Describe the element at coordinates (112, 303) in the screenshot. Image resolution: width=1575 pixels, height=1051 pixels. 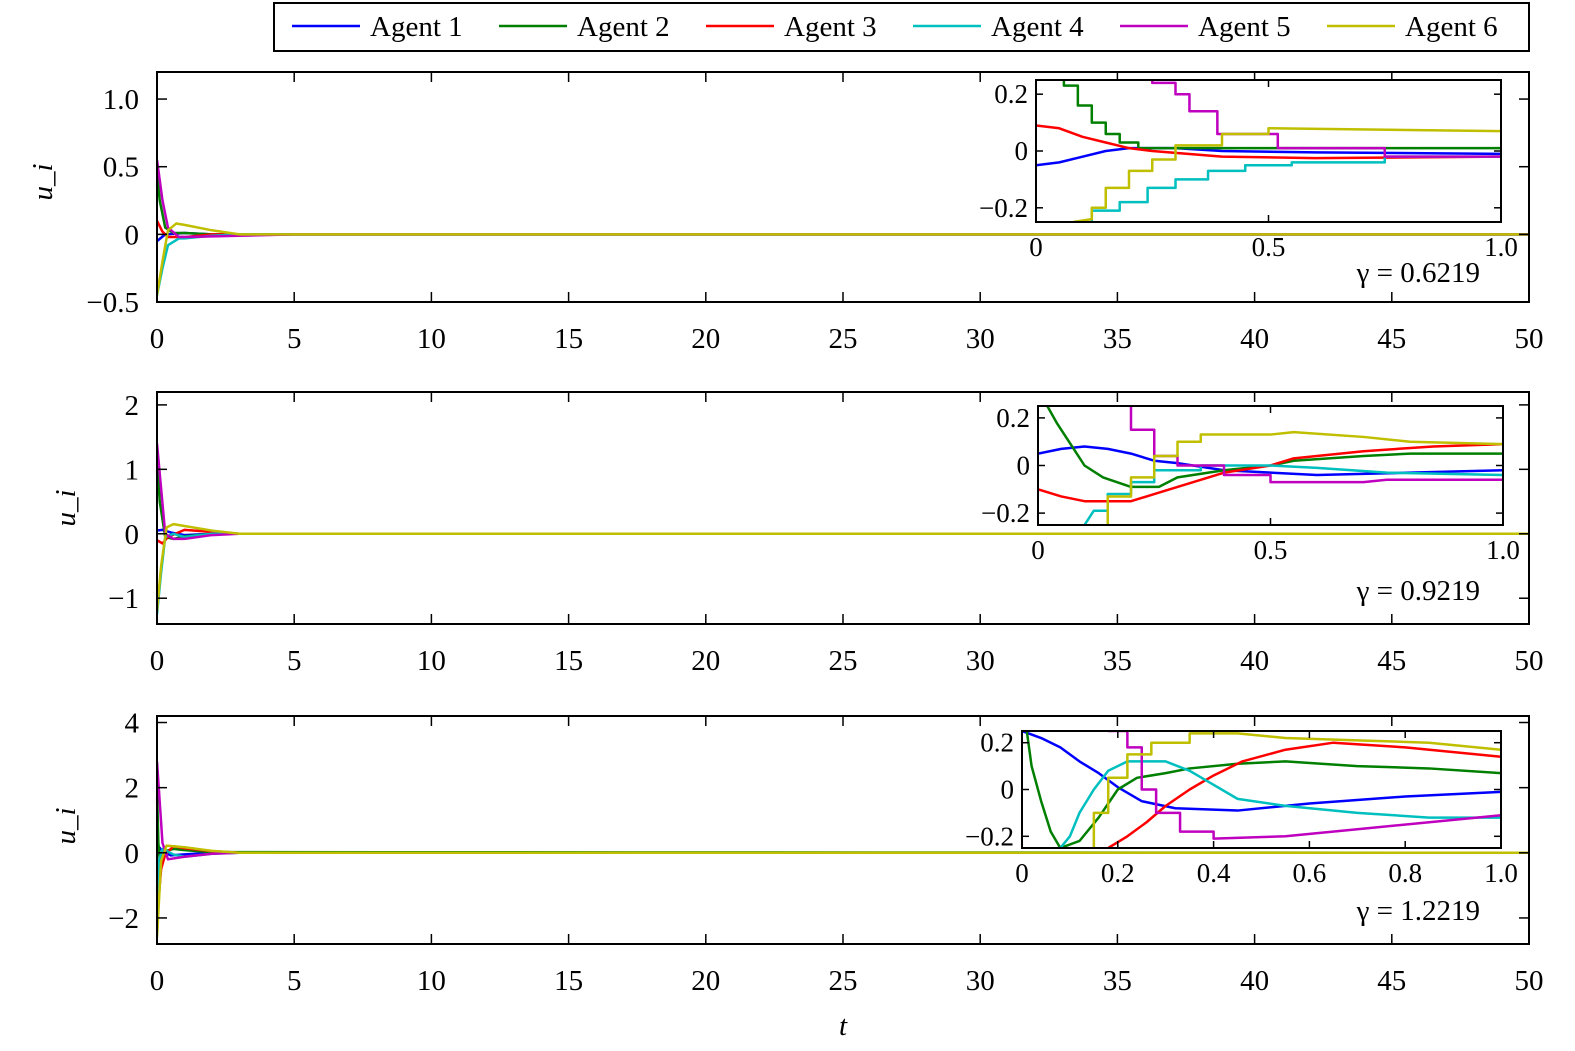
I see `y-tick-label: −0.5` at that location.